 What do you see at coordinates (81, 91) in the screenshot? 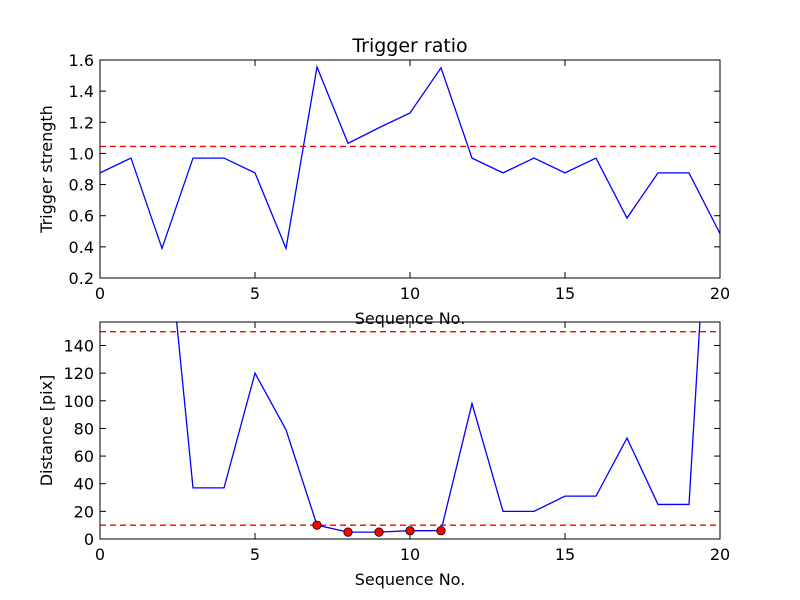
I see `y-tick-label: 1.4` at bounding box center [81, 91].